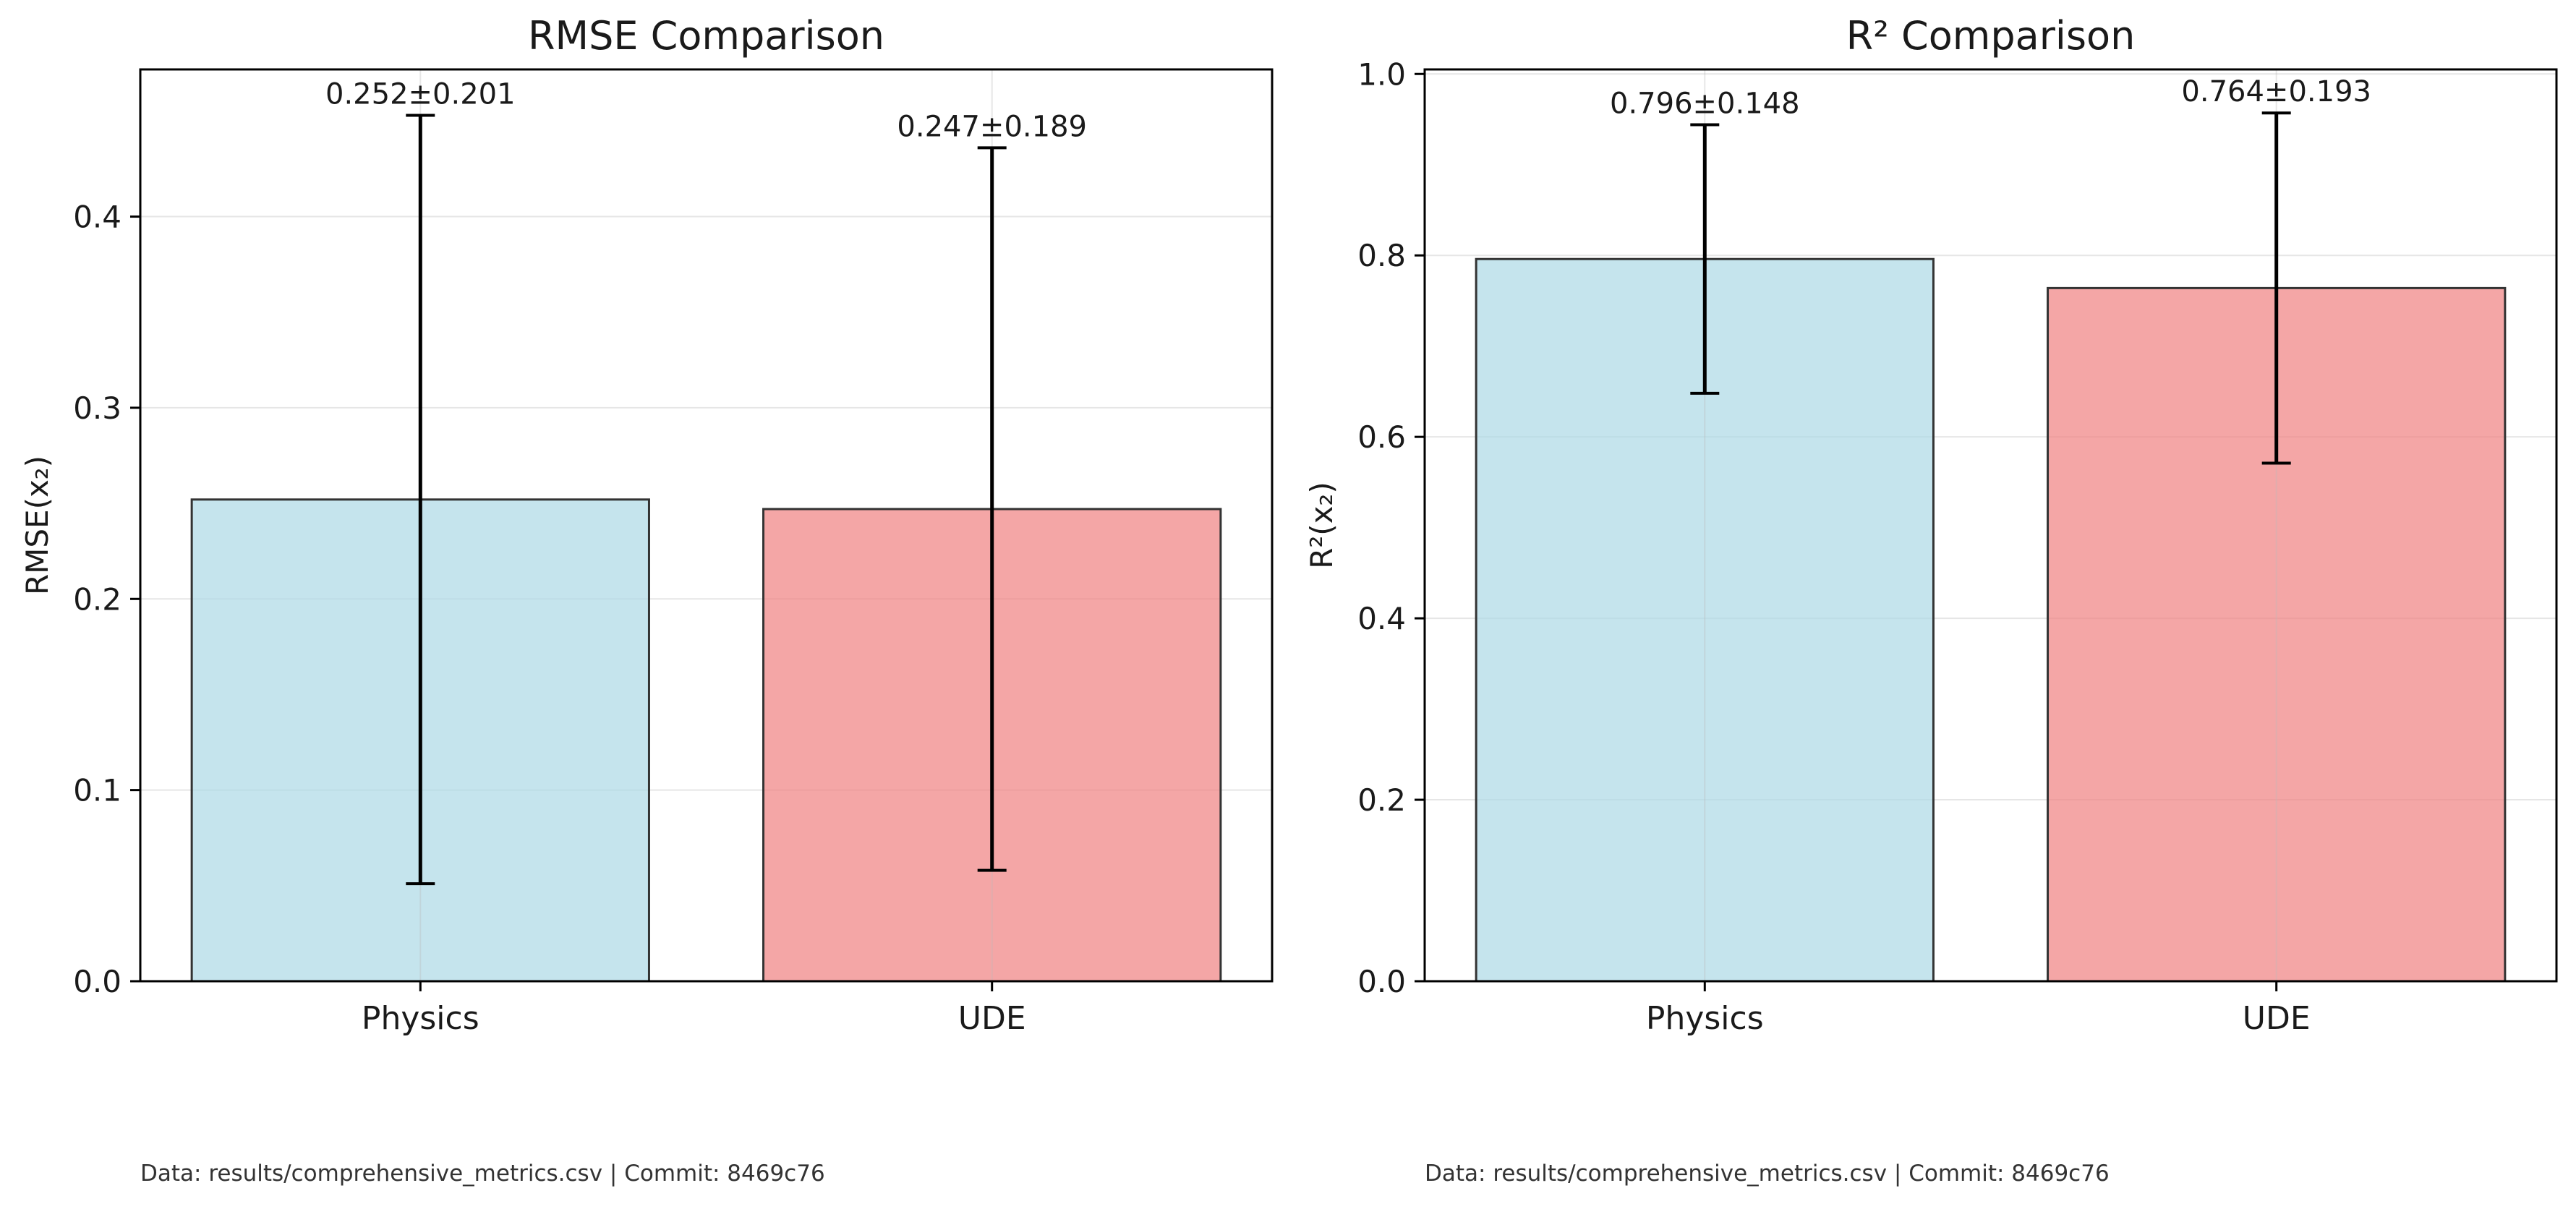 This screenshot has width=2576, height=1209. I want to click on rmse-ytick-label: 0.0, so click(97, 981).